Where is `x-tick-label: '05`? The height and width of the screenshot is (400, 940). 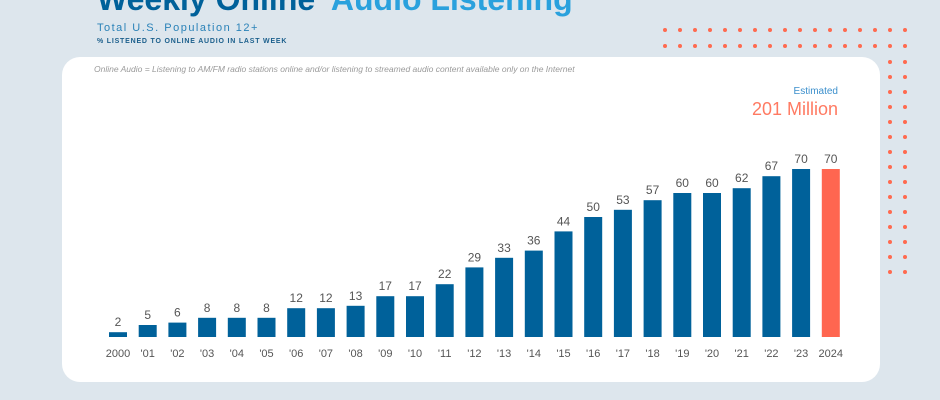
x-tick-label: '05 is located at coordinates (266, 354).